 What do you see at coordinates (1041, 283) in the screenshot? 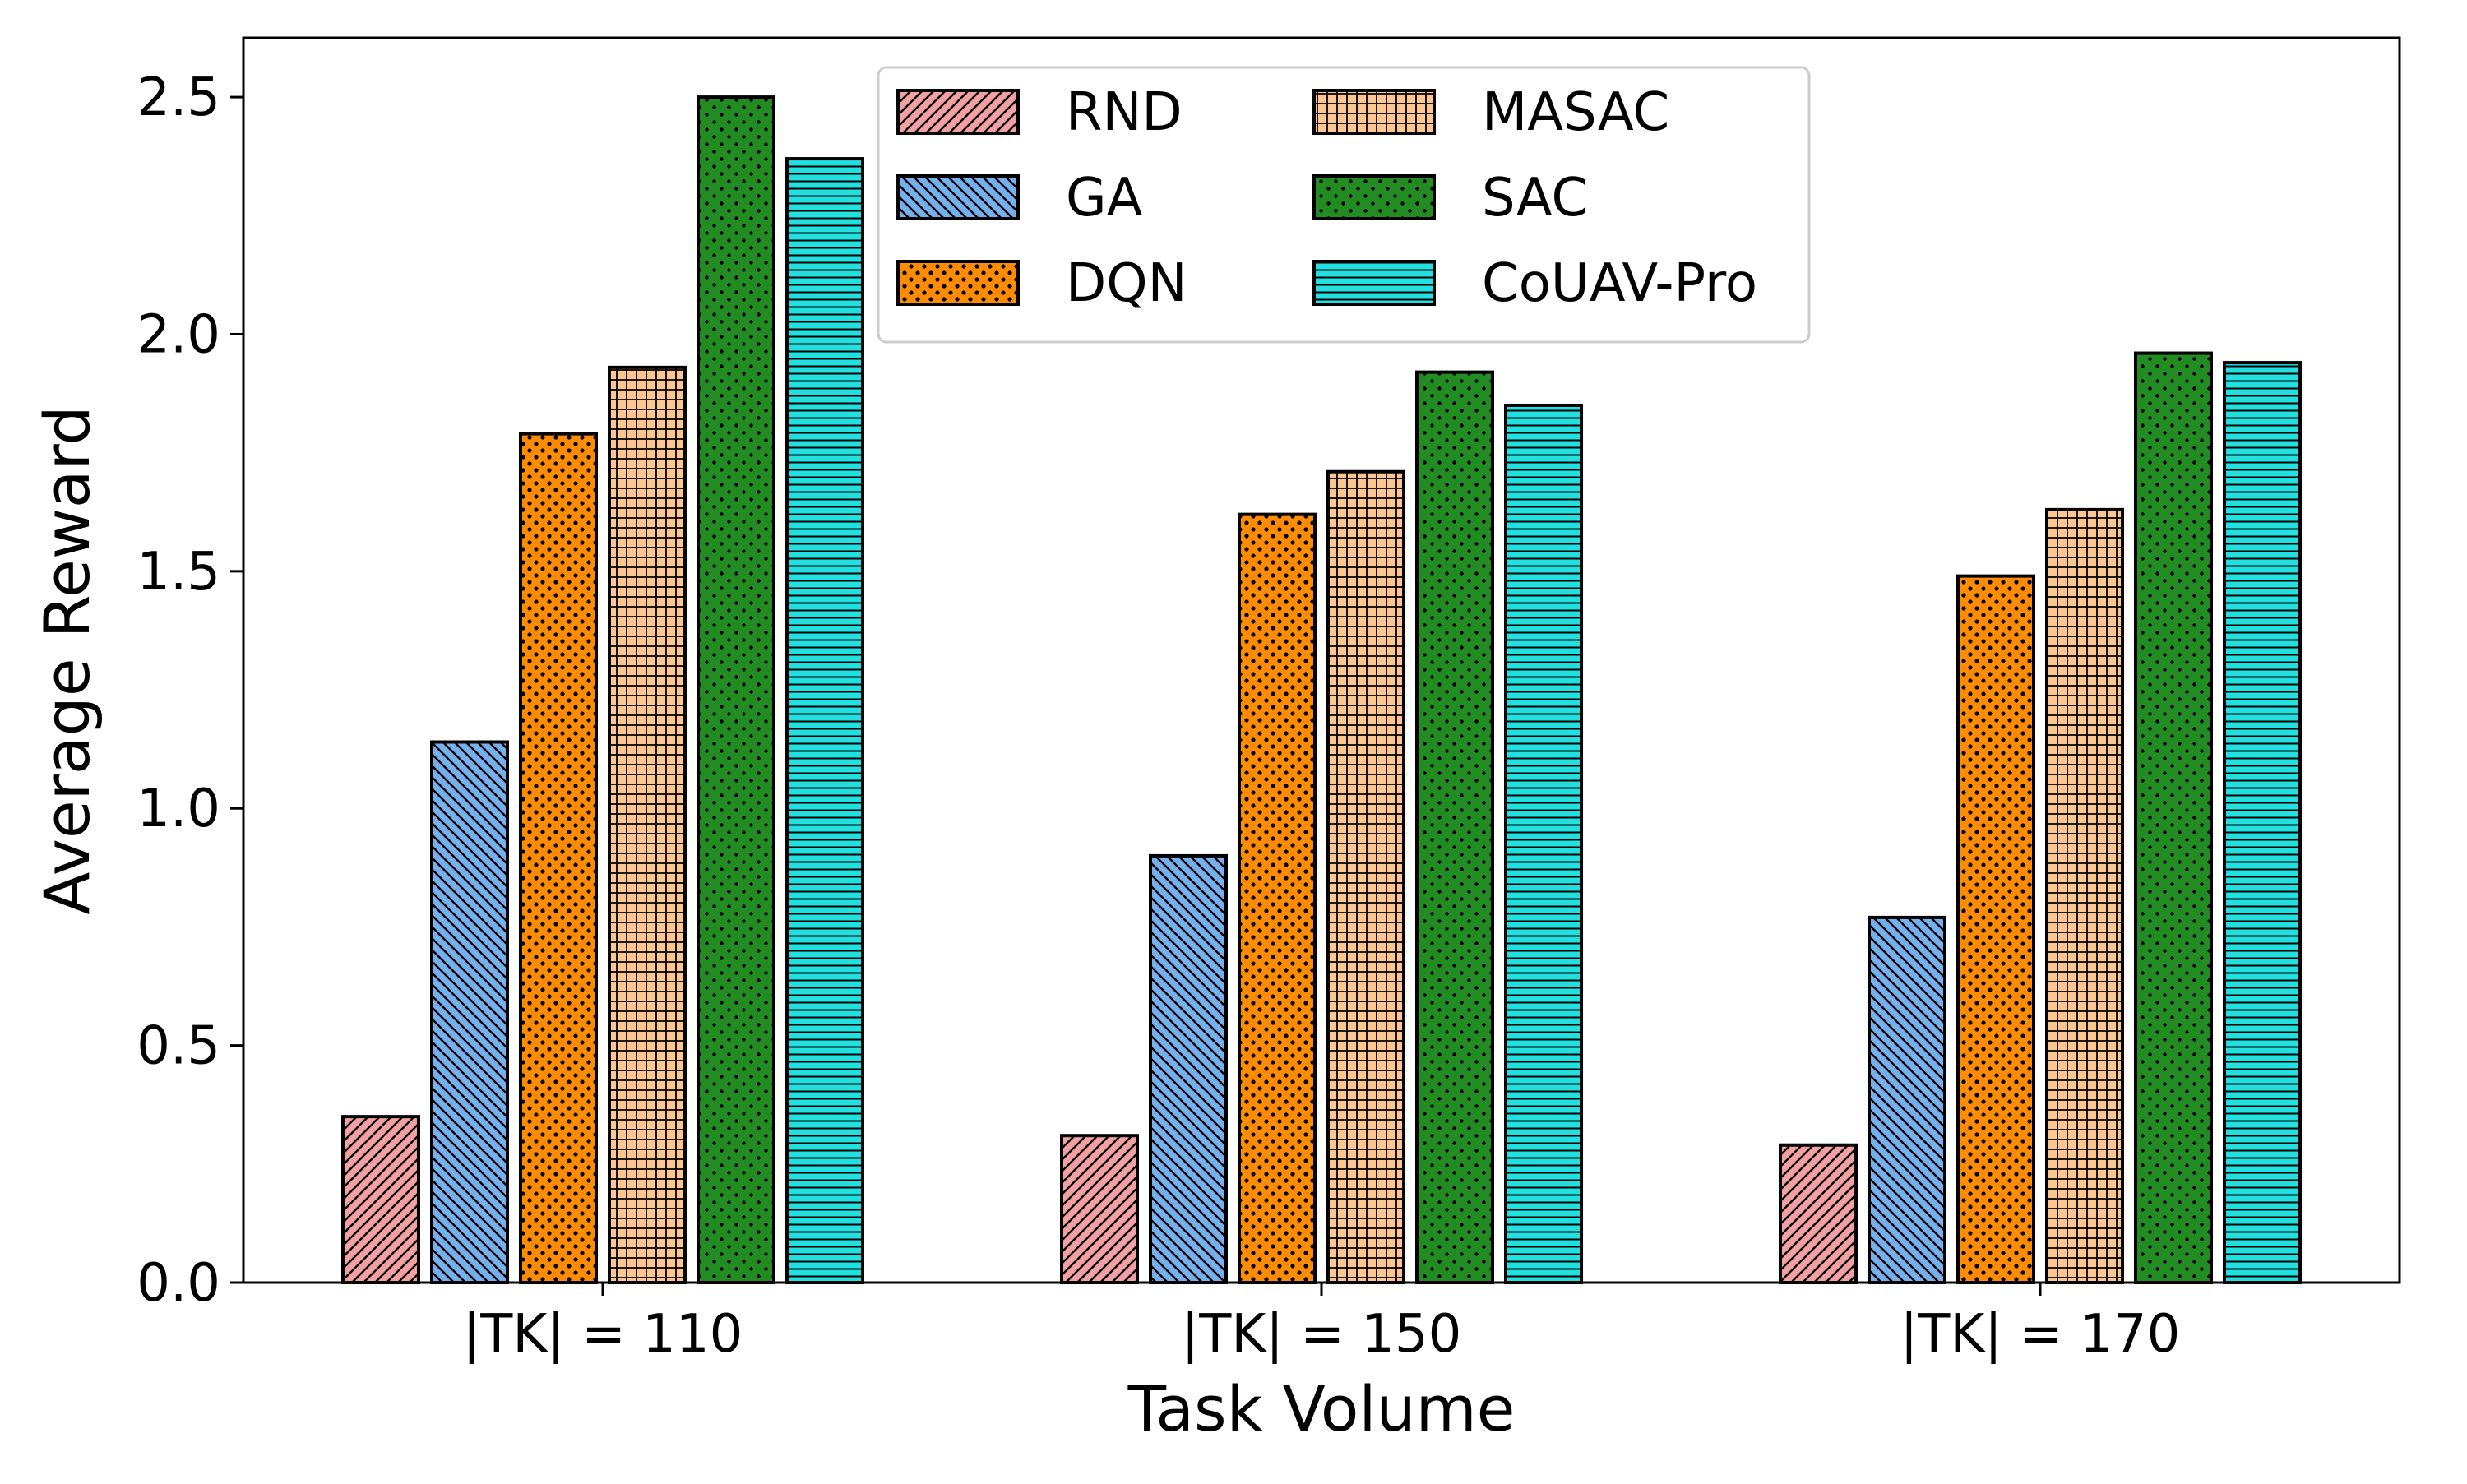
I see `legend-item-dqn: DQN` at bounding box center [1041, 283].